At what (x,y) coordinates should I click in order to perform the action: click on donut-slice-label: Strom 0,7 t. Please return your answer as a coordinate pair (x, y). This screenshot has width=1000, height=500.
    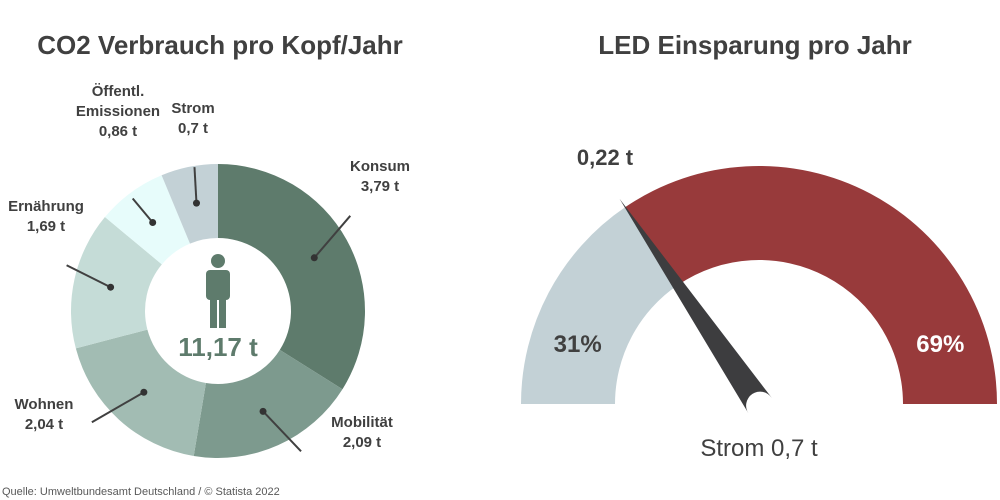
    Looking at the image, I should click on (192, 118).